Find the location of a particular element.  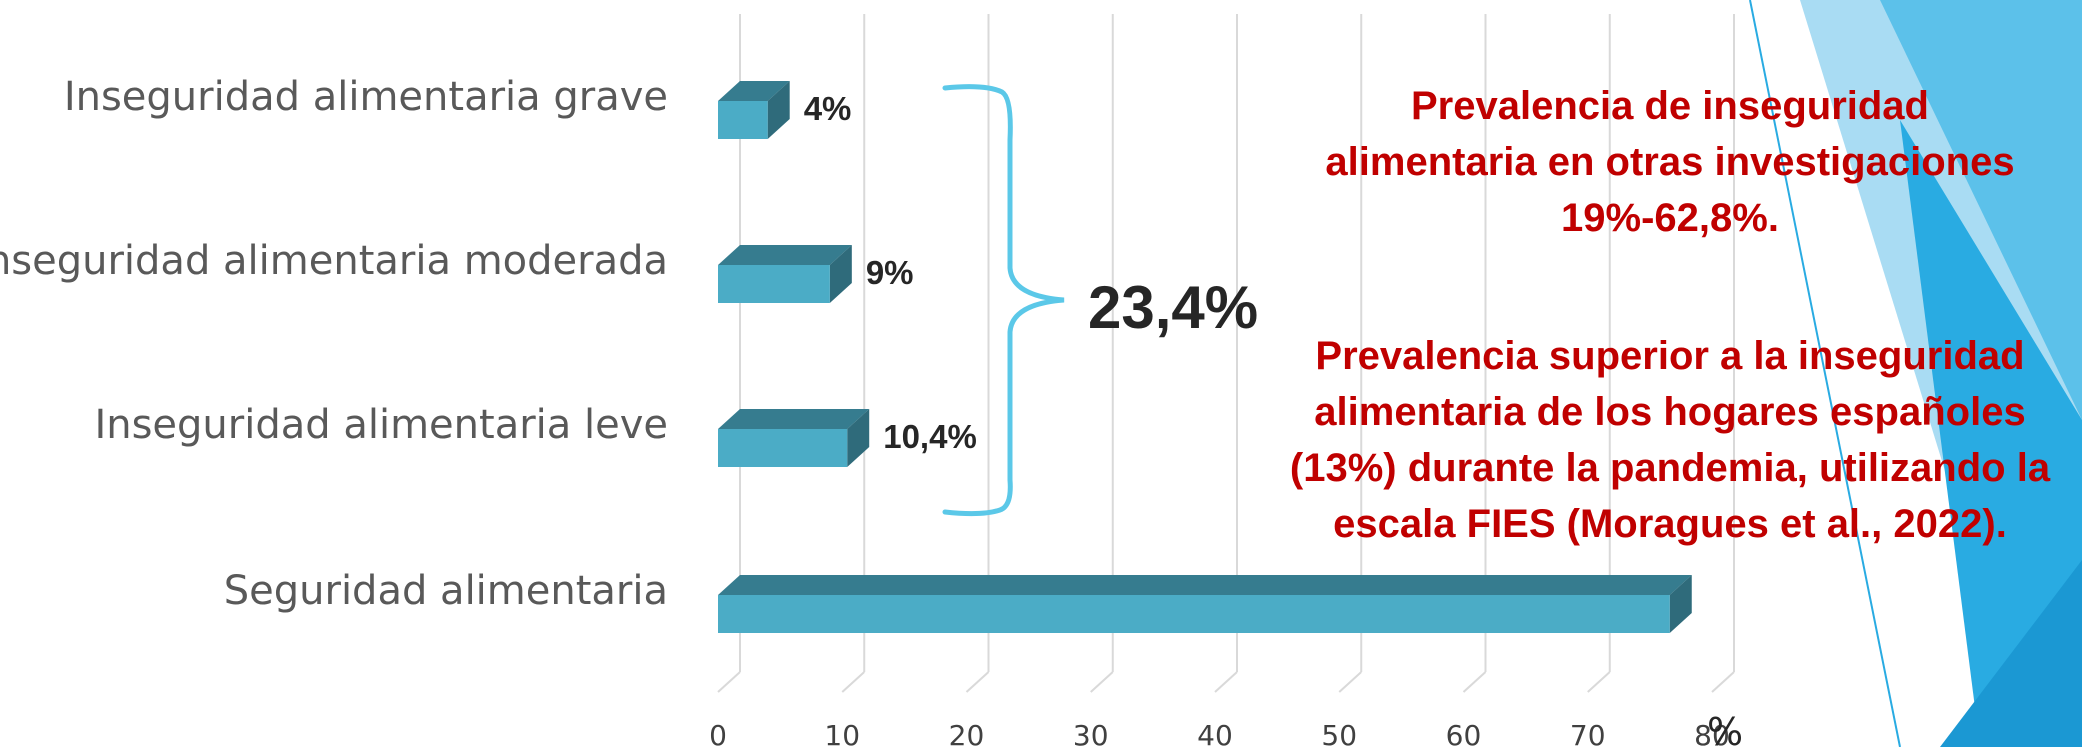

bracket-label: 23,4% is located at coordinates (1173, 307).